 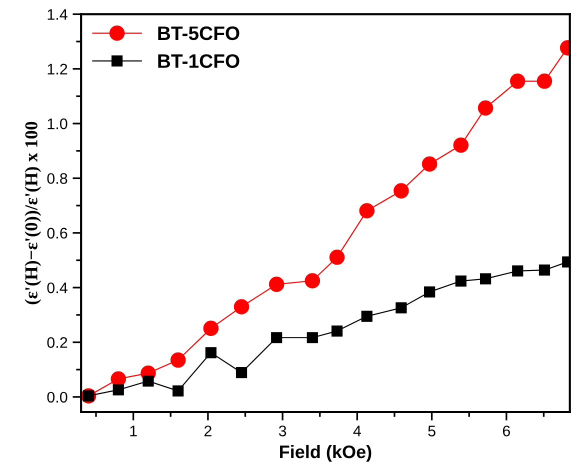 What do you see at coordinates (199, 33) in the screenshot?
I see `legend-label: BT-5CFO` at bounding box center [199, 33].